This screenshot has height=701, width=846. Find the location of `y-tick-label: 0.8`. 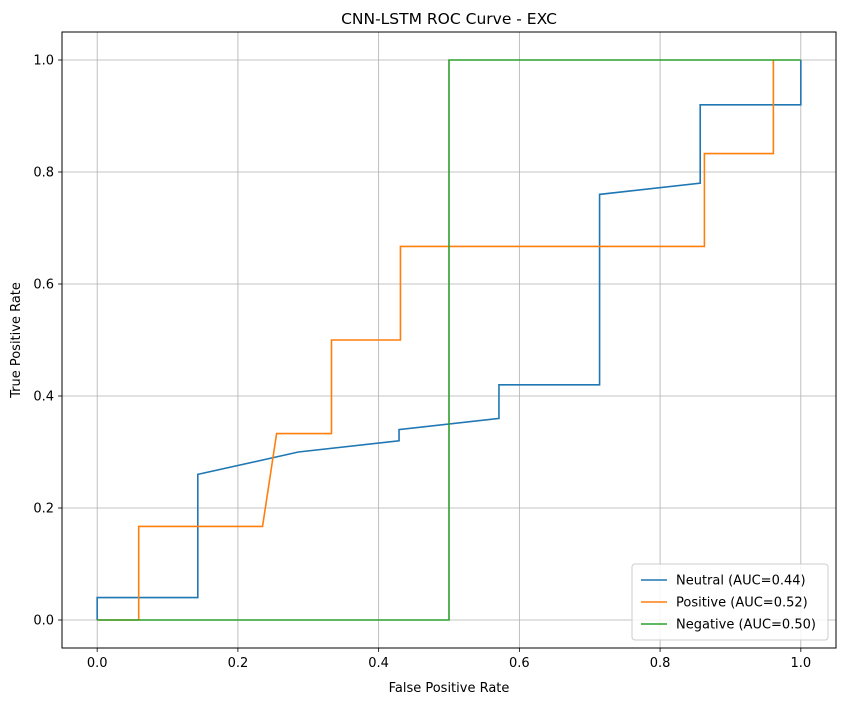

y-tick-label: 0.8 is located at coordinates (43, 173).